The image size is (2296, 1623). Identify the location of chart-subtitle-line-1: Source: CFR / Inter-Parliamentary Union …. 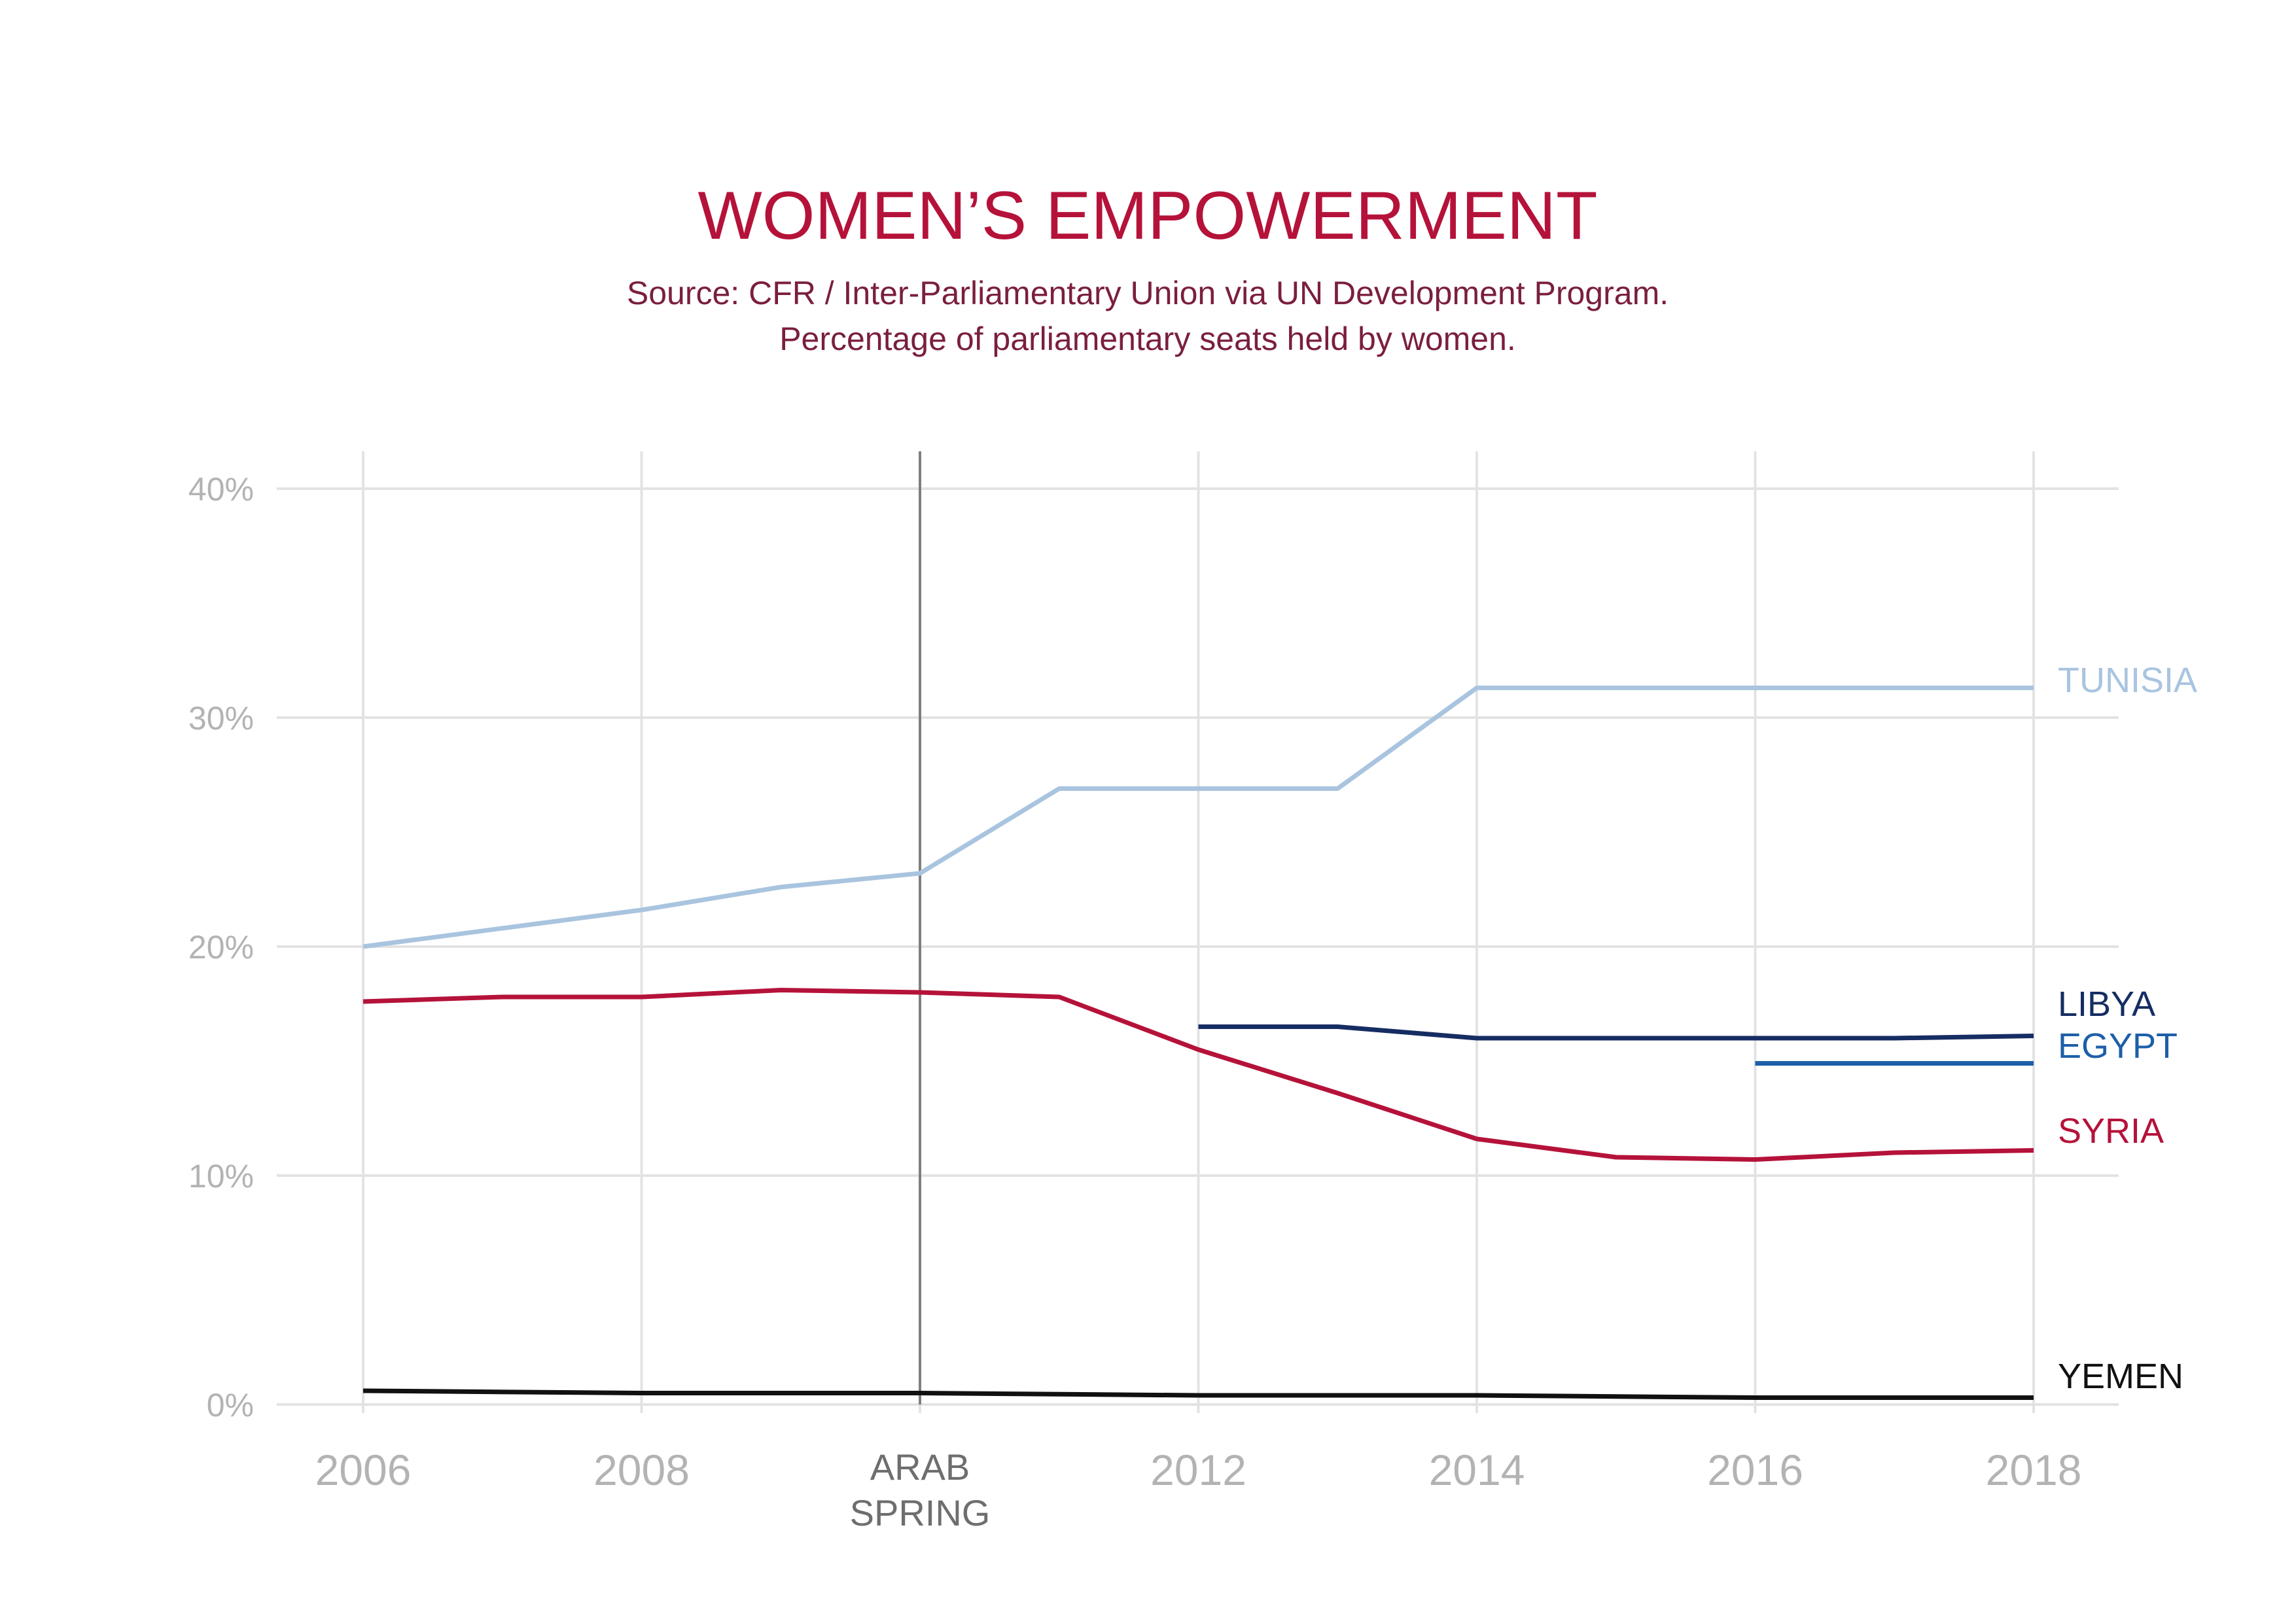
(1148, 293).